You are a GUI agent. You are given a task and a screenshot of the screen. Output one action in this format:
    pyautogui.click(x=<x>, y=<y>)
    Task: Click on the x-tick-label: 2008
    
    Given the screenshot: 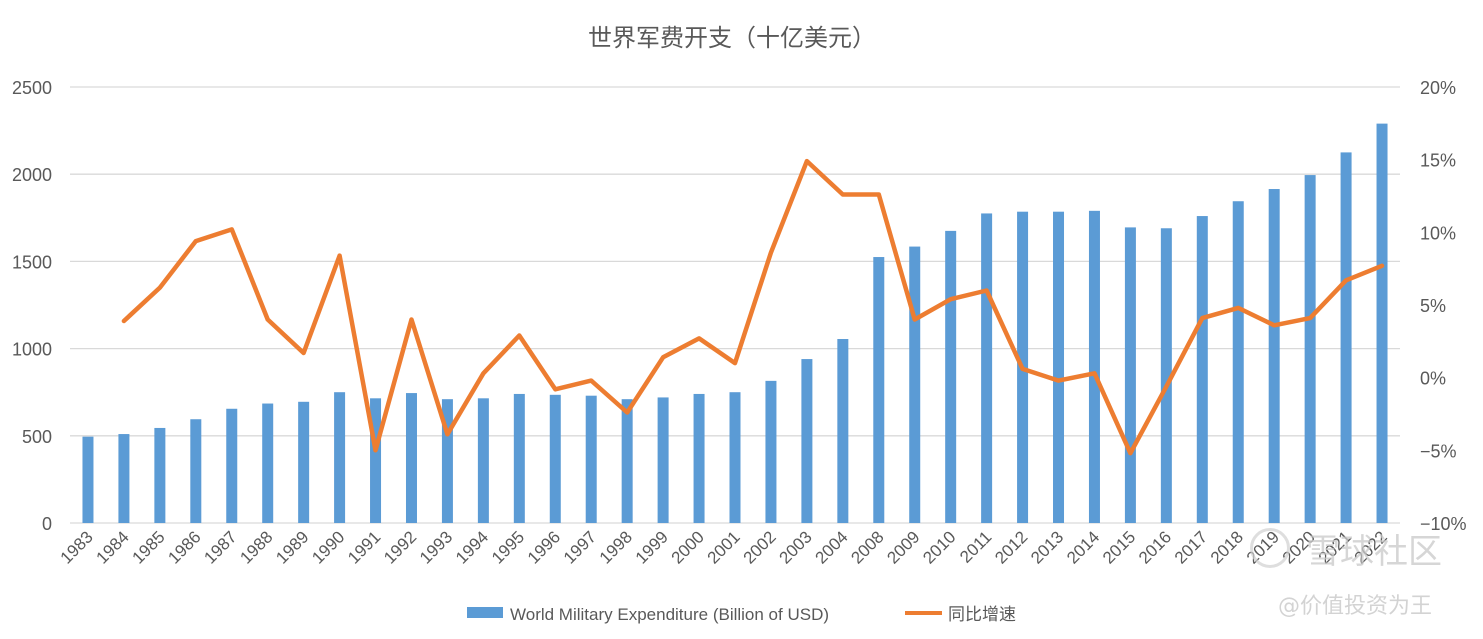 What is the action you would take?
    pyautogui.click(x=867, y=547)
    